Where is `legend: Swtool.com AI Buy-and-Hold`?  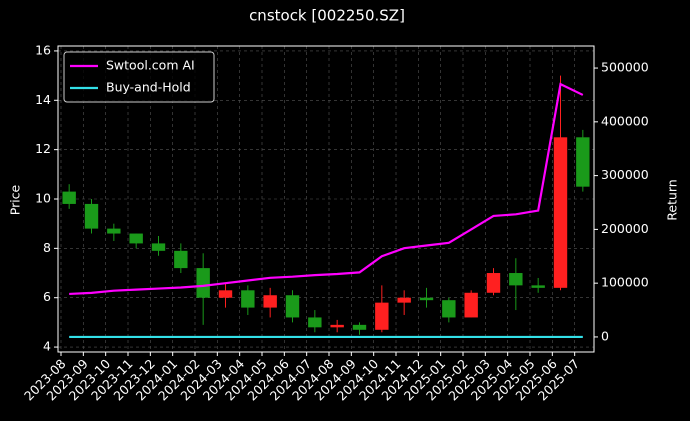 legend: Swtool.com AI Buy-and-Hold is located at coordinates (139, 77).